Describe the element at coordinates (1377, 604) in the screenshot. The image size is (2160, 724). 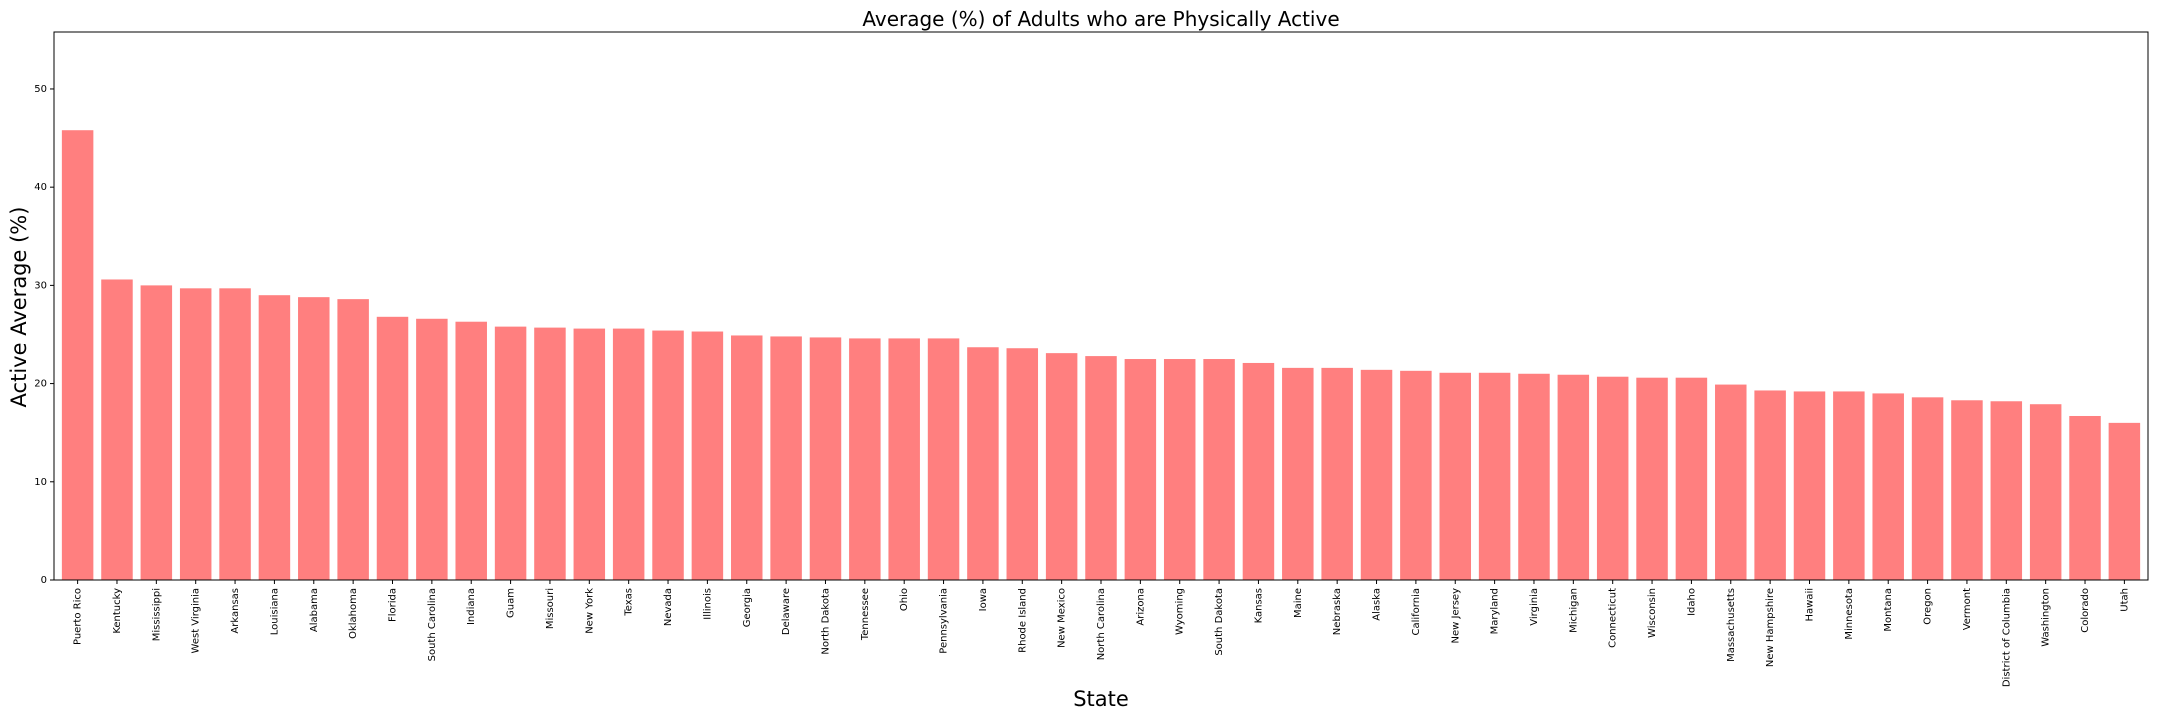
I see `x-tick-label: Alaska` at that location.